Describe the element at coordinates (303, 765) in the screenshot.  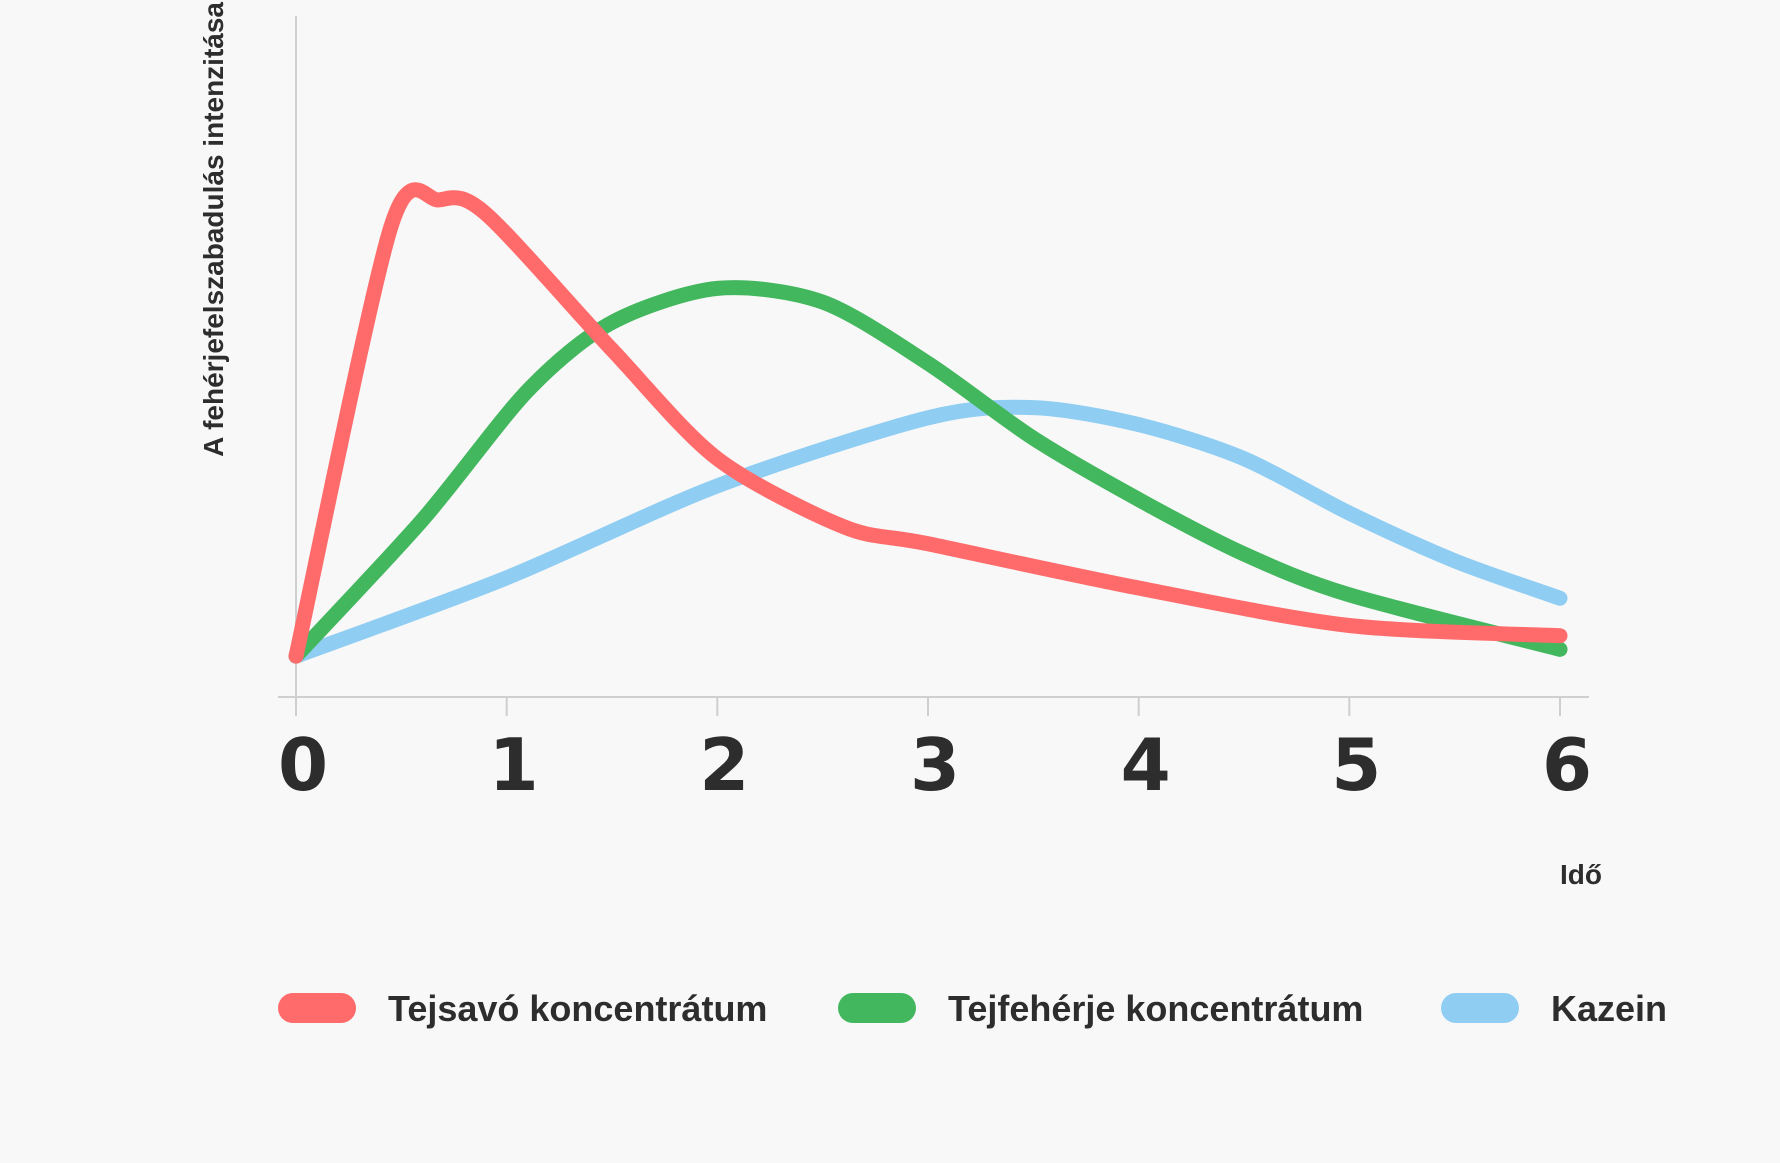
I see `x-tick-label: 0` at that location.